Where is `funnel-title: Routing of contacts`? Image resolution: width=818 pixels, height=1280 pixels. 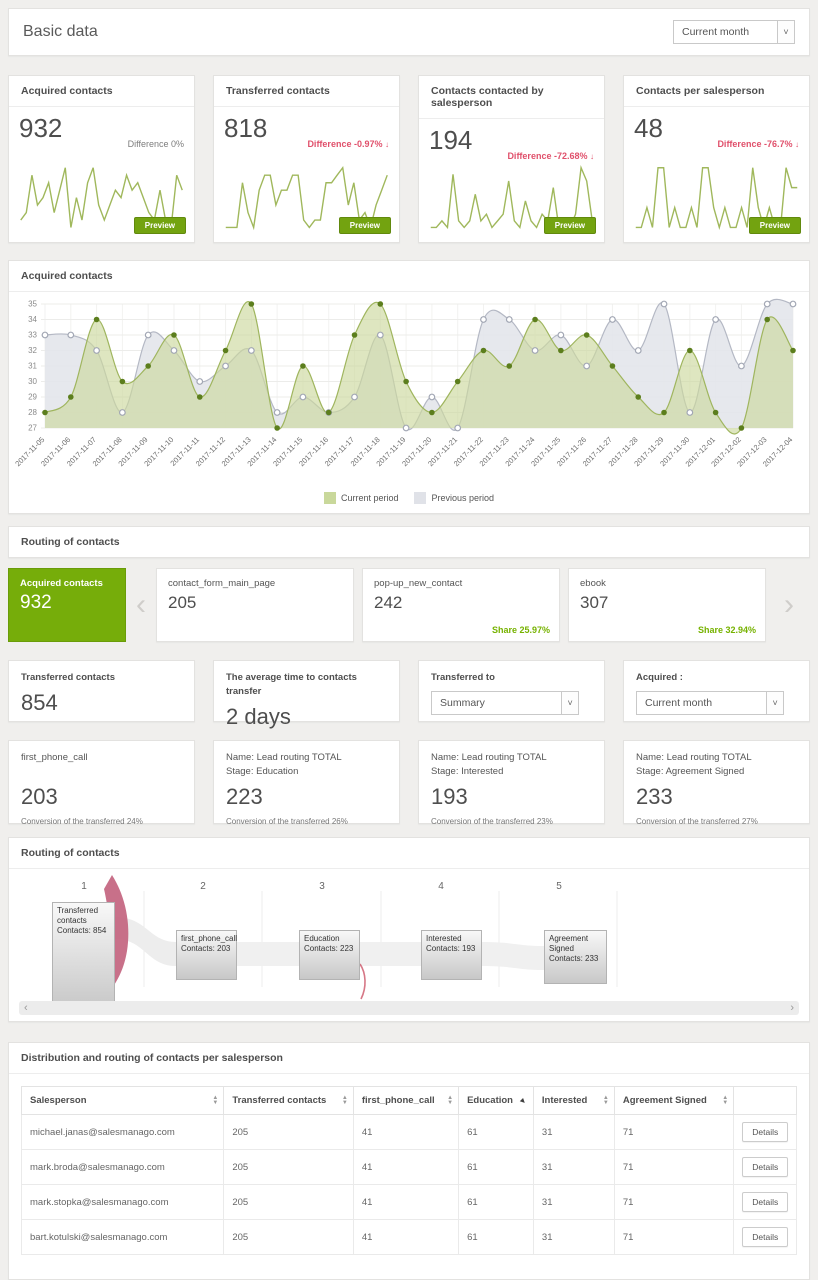 funnel-title: Routing of contacts is located at coordinates (409, 853).